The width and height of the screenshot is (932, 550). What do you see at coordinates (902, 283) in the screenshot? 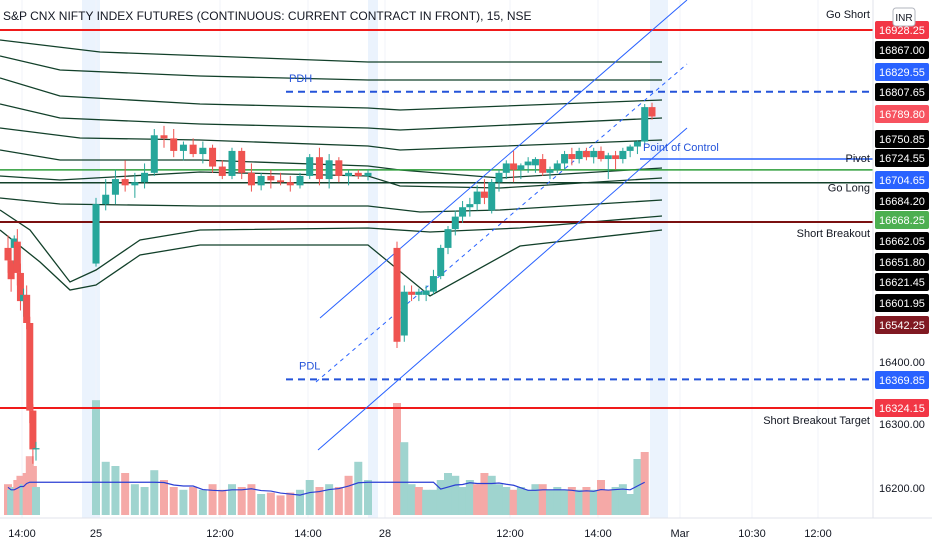
I see `price-tag-text: 16621.45` at bounding box center [902, 283].